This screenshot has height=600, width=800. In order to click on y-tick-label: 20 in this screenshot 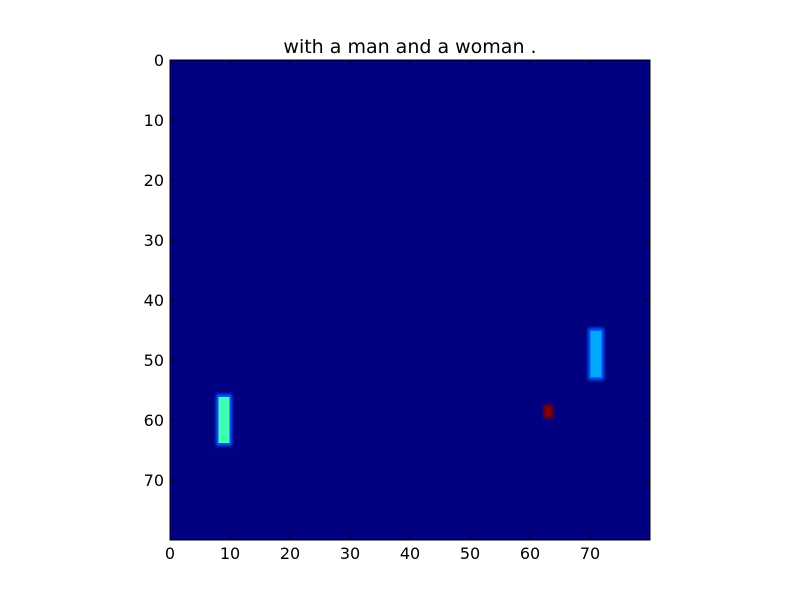, I will do `click(154, 180)`.